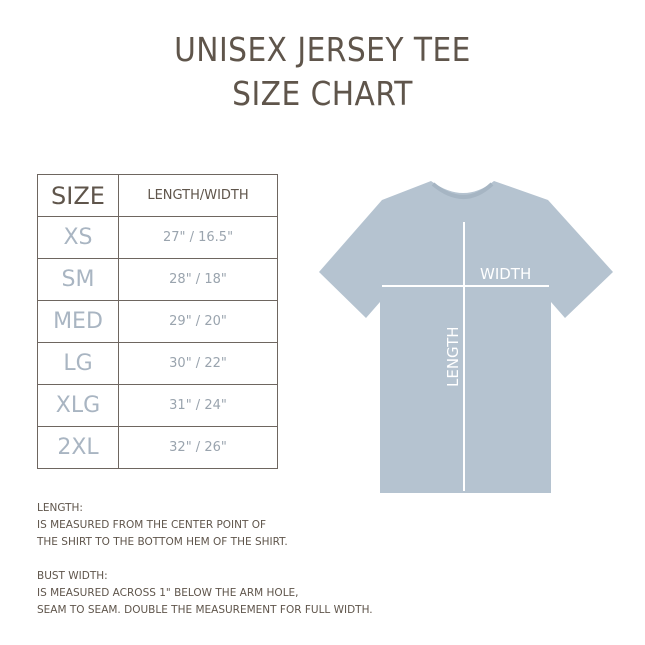 This screenshot has height=645, width=645. Describe the element at coordinates (72, 576) in the screenshot. I see `width-heading: BUST WIDTH:` at that location.